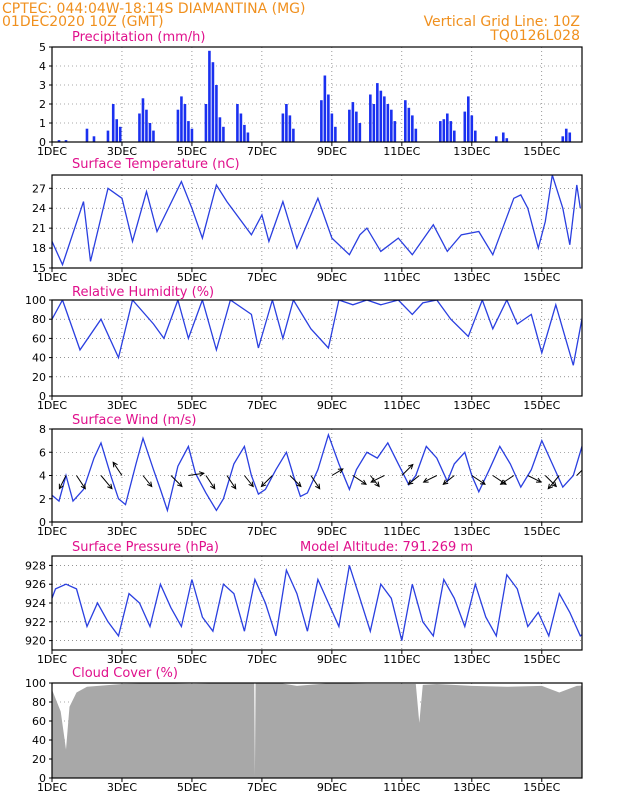 Image resolution: width=618 pixels, height=800 pixels. I want to click on wind-ytick-label: 8, so click(42, 429).